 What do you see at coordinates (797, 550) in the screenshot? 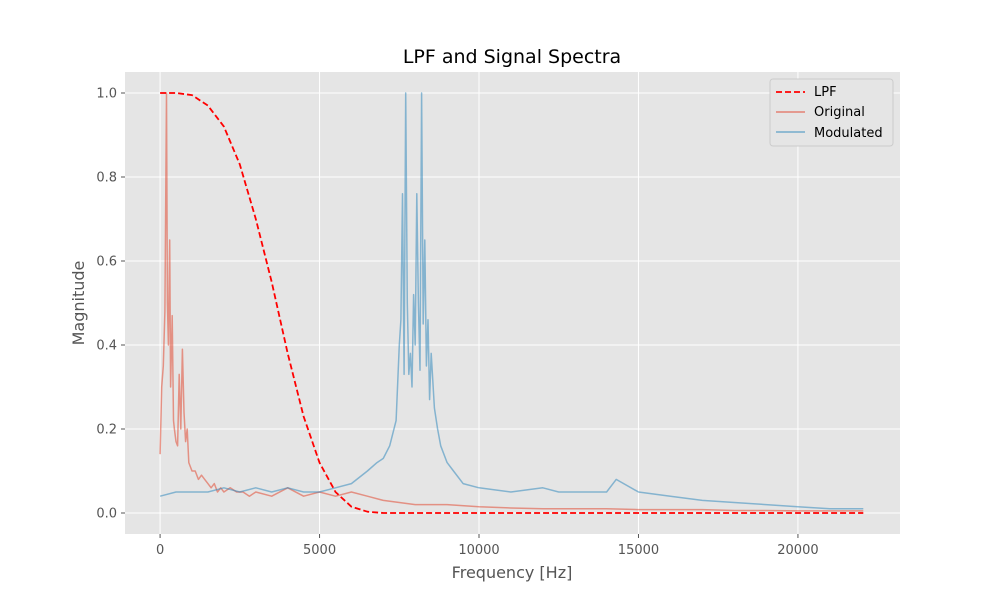
I see `x-tick-label: 20000` at bounding box center [797, 550].